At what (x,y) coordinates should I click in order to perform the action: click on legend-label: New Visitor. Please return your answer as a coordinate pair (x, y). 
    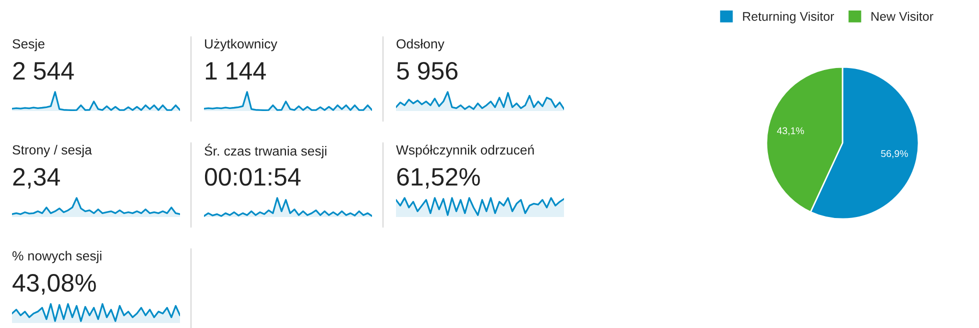
    Looking at the image, I should click on (903, 16).